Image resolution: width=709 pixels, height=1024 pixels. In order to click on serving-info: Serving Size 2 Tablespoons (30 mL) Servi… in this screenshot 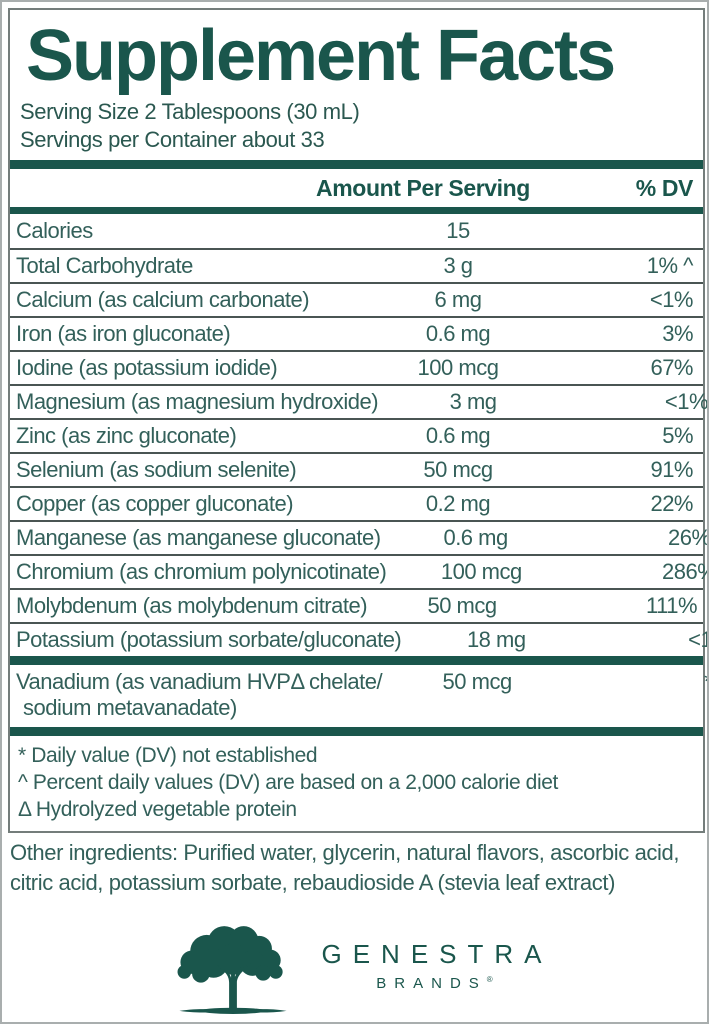, I will do `click(356, 127)`.